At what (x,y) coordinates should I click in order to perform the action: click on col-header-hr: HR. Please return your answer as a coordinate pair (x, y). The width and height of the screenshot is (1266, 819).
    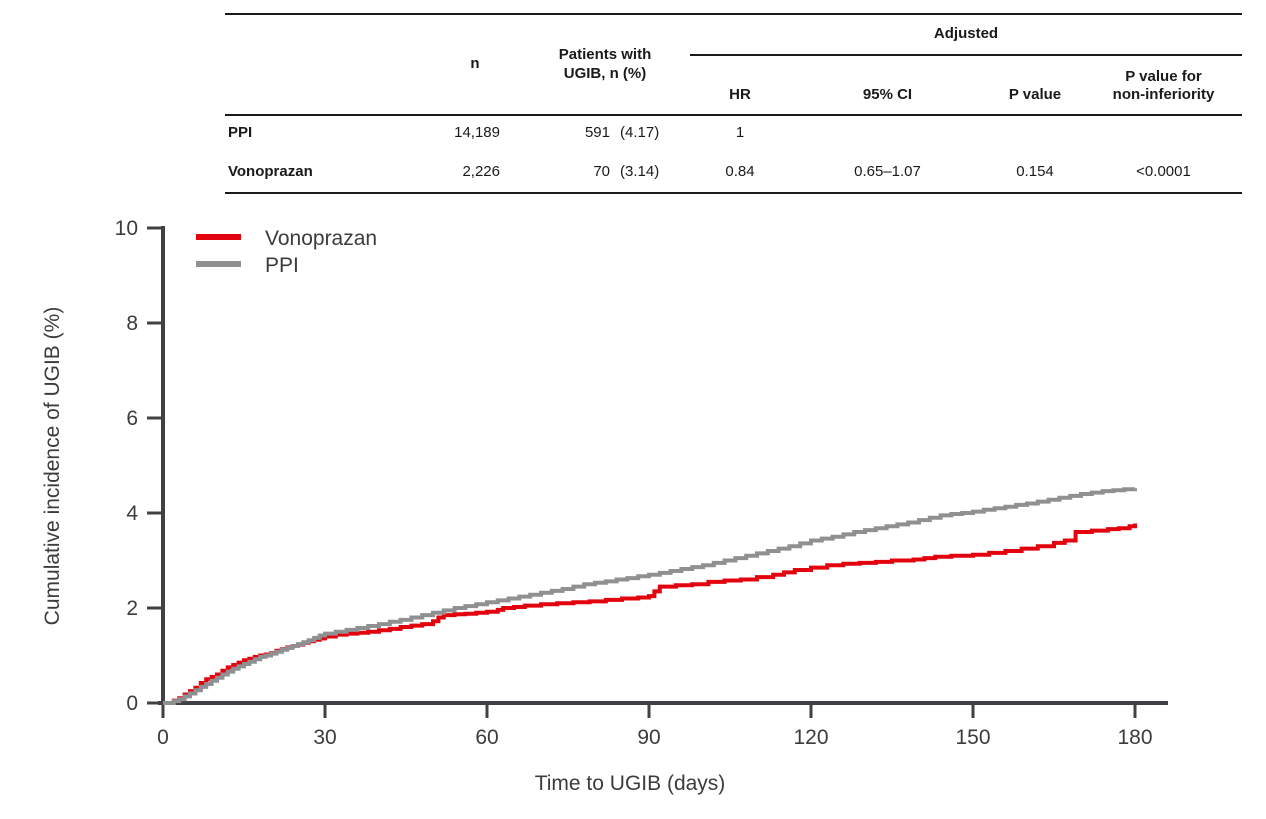
    Looking at the image, I should click on (740, 95).